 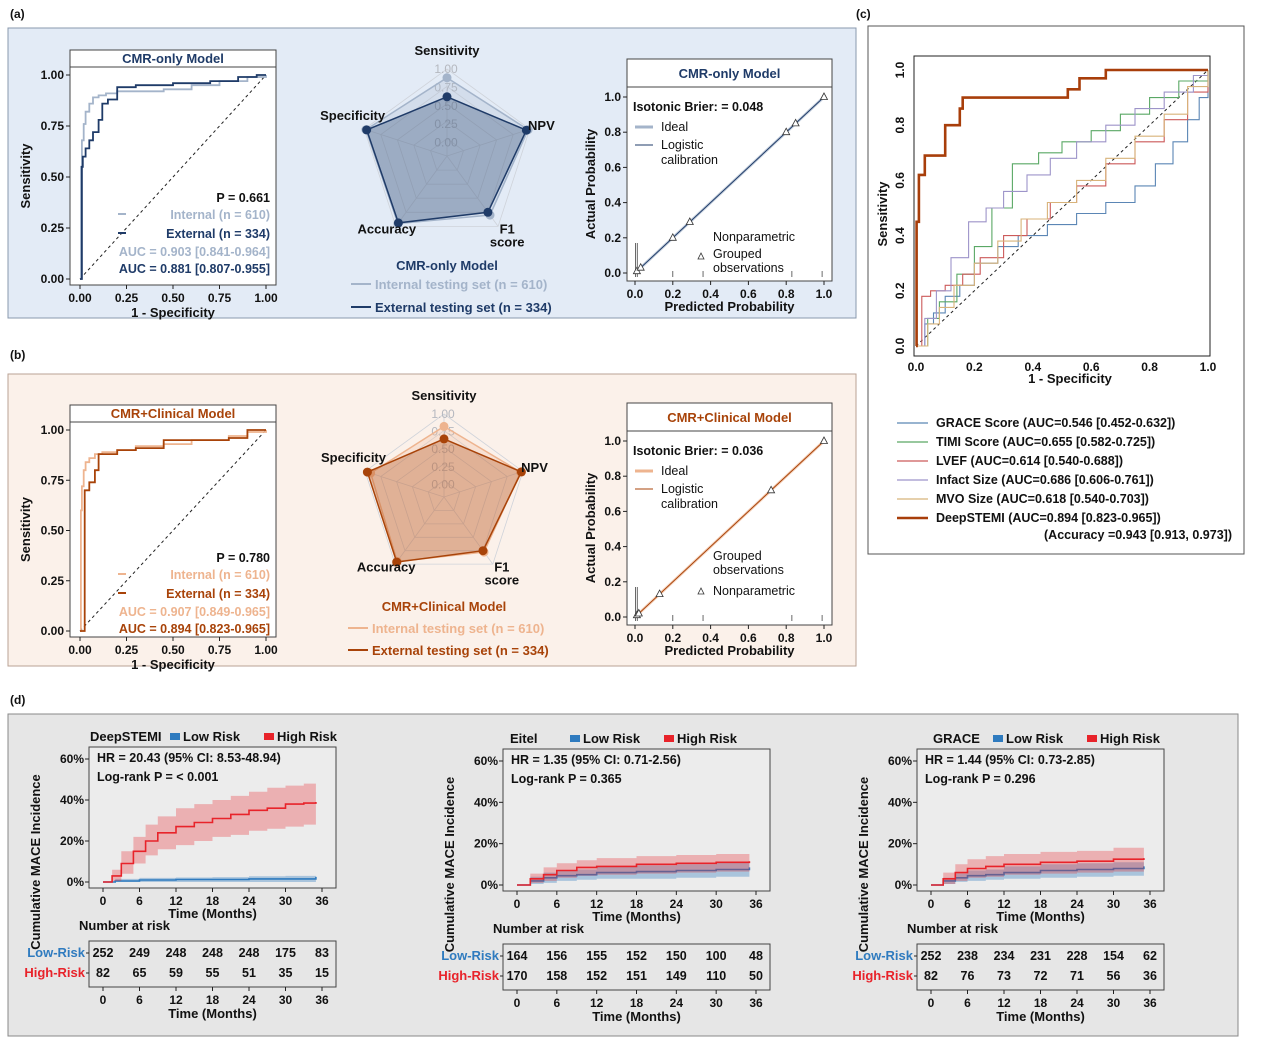 I want to click on b-radar-grid-spoke, so click(x=419, y=530).